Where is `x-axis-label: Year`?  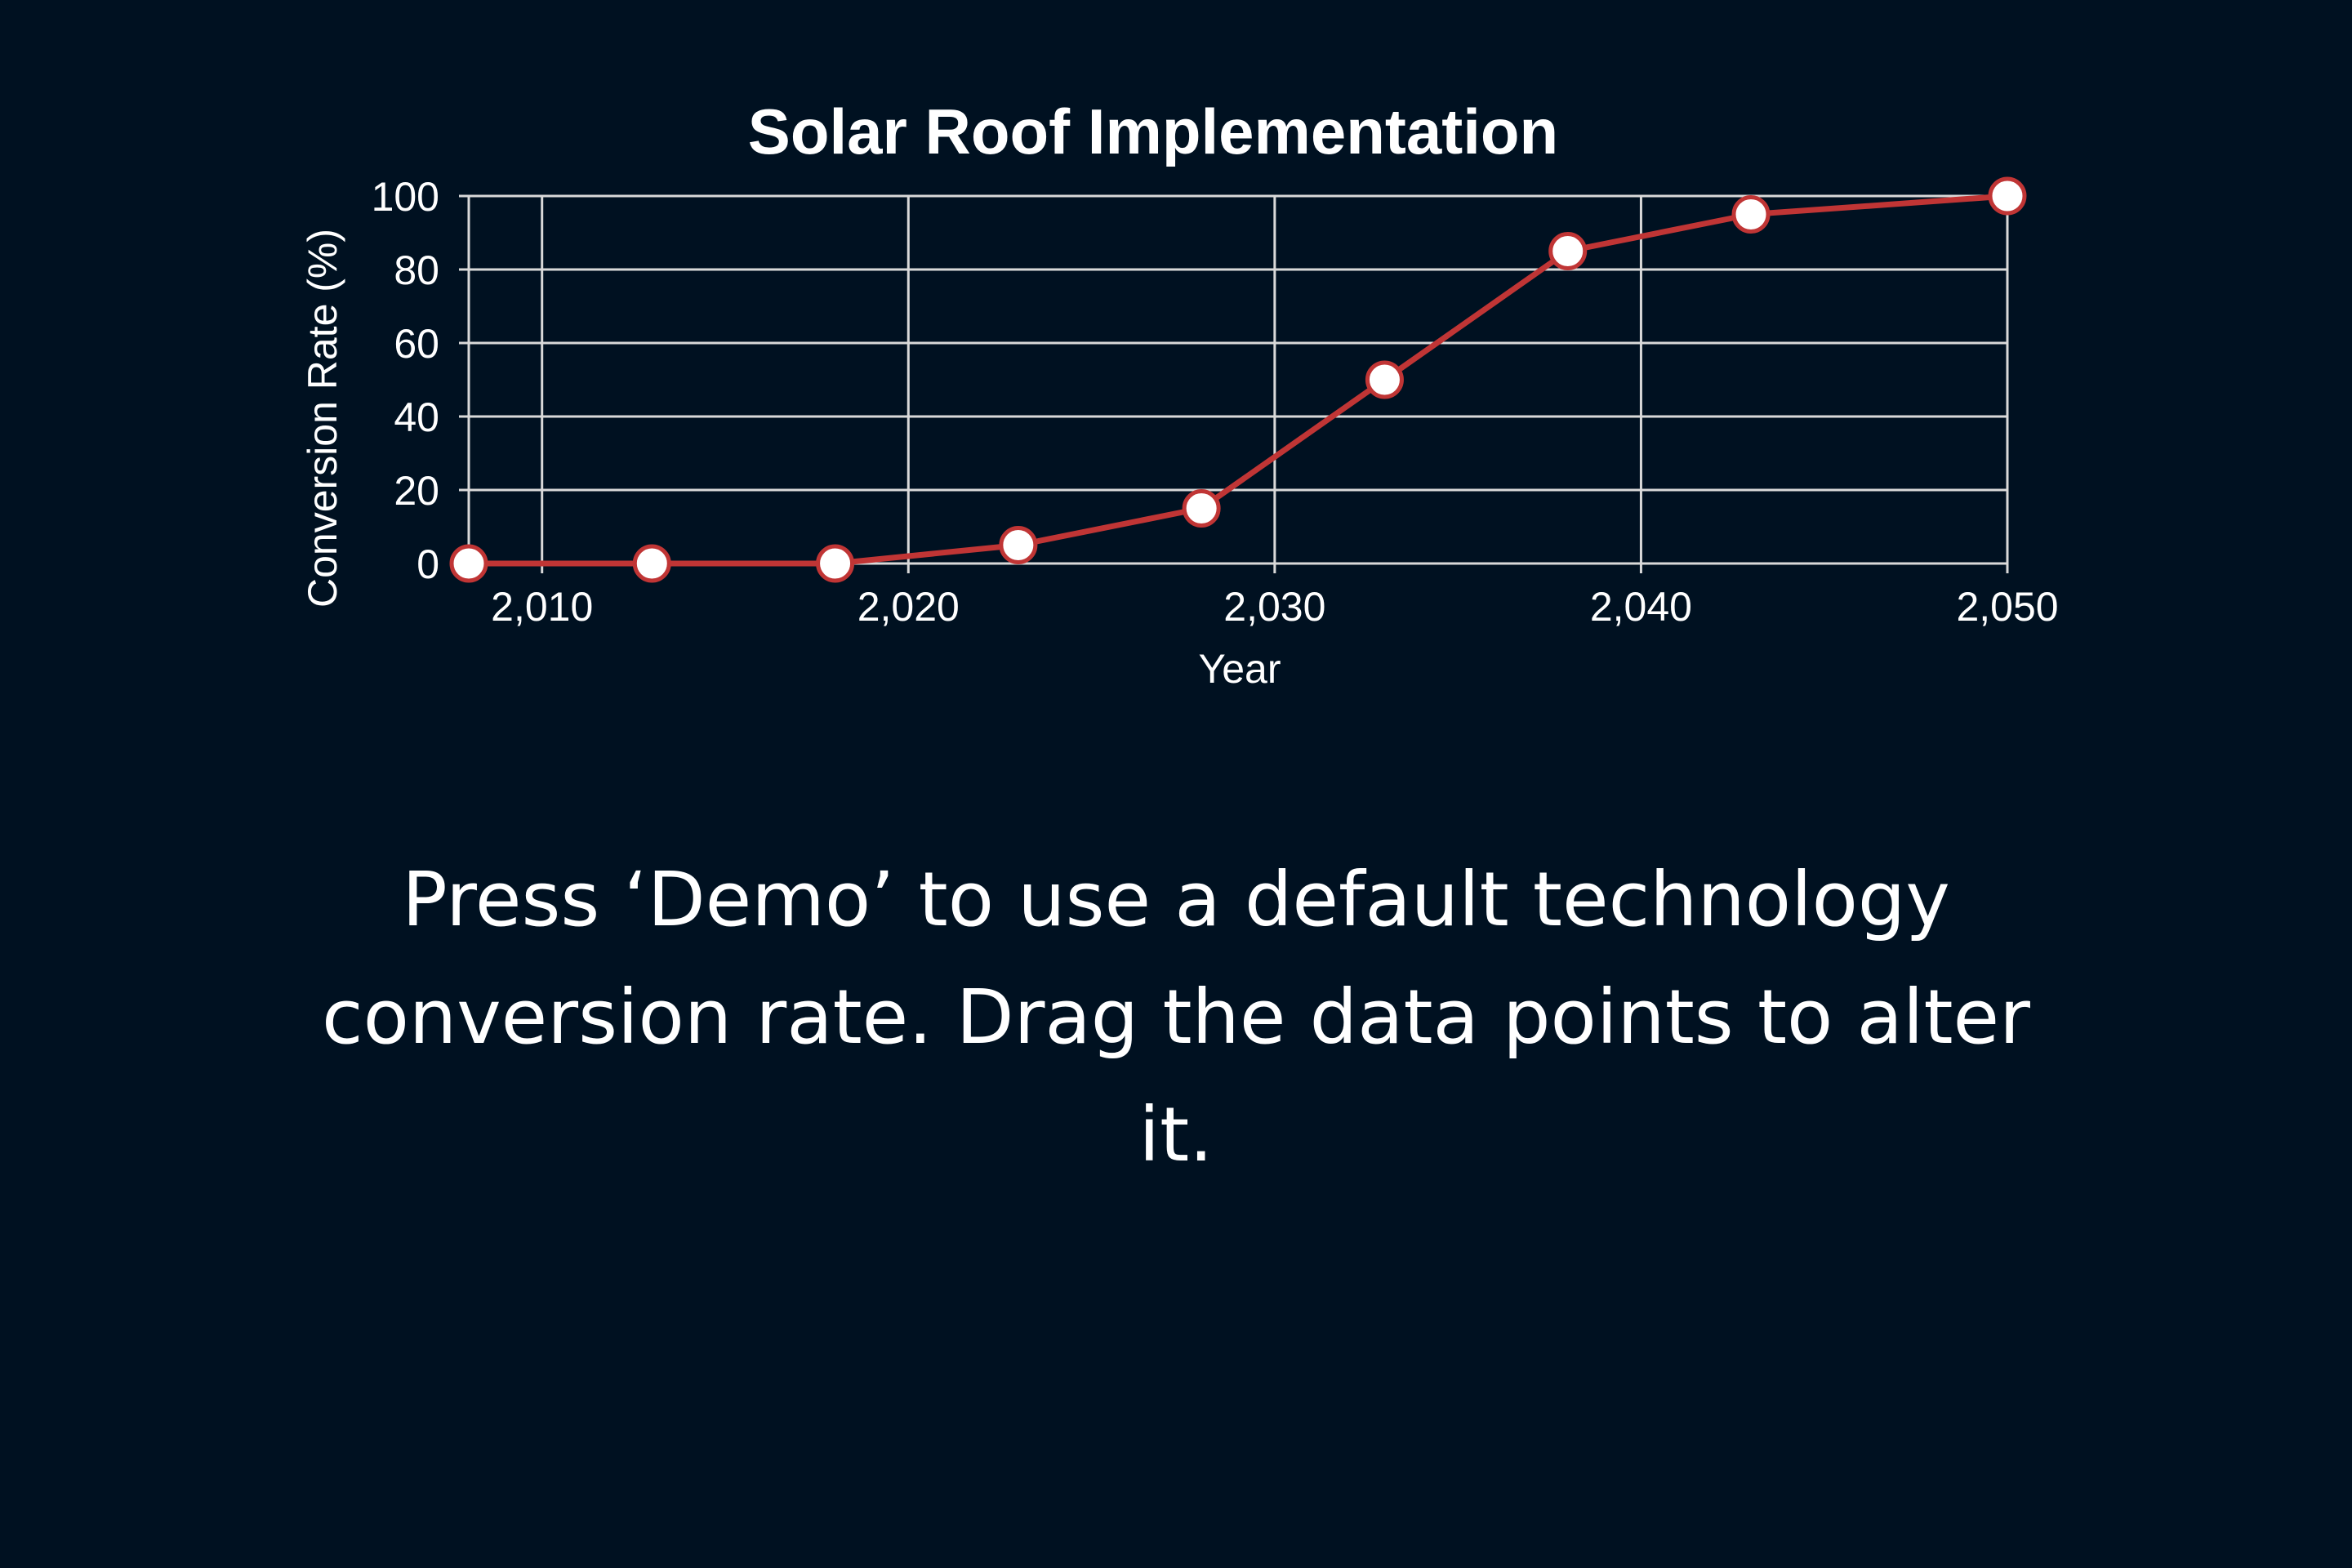 x-axis-label: Year is located at coordinates (1239, 669).